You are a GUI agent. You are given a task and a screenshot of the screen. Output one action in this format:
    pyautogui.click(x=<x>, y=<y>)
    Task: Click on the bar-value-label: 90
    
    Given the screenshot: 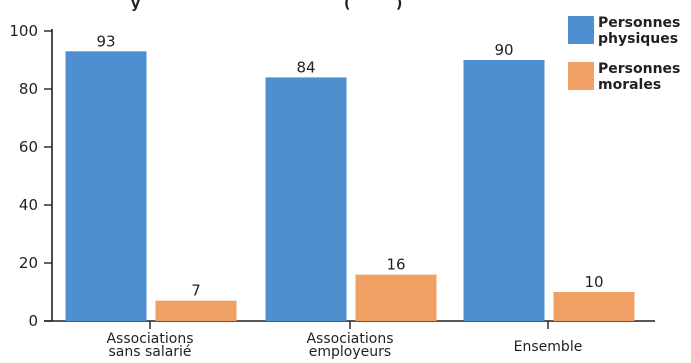 What is the action you would take?
    pyautogui.click(x=503, y=50)
    